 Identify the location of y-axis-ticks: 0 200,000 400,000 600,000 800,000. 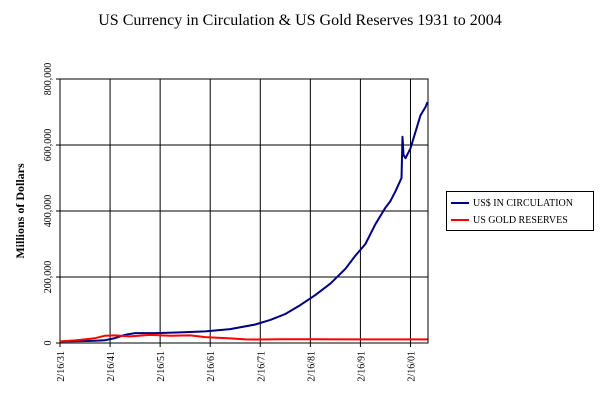
(51, 204).